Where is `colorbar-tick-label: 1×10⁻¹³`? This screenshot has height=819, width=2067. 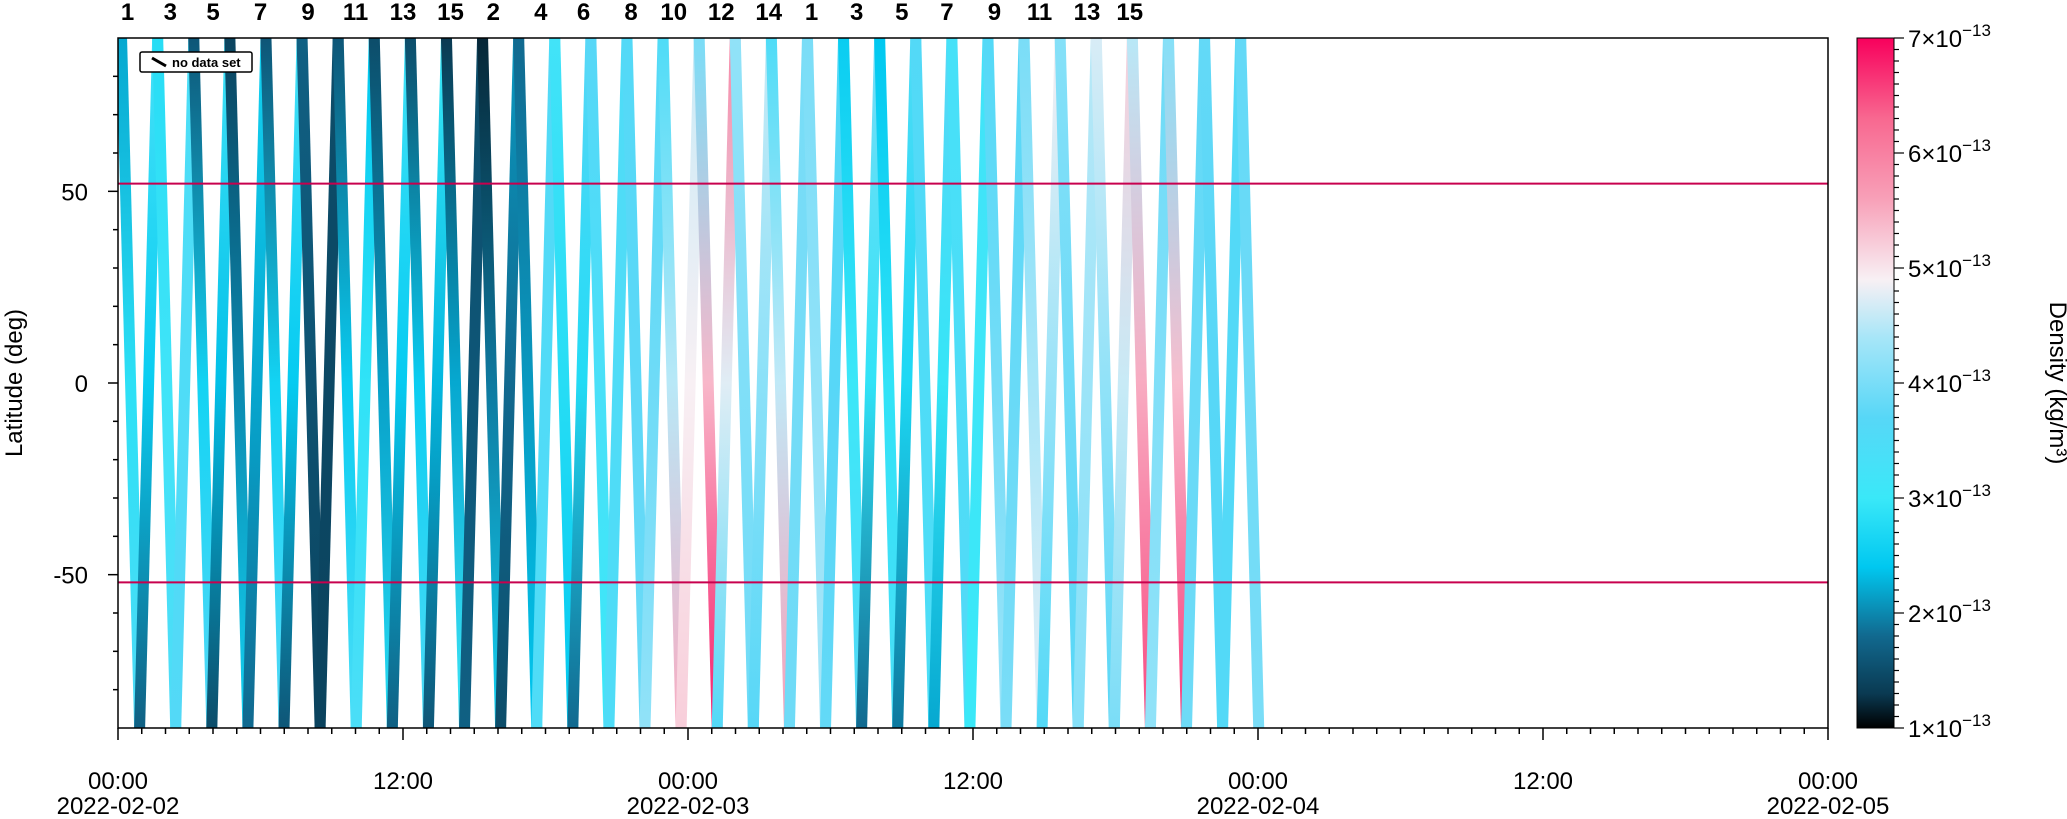
colorbar-tick-label: 1×10⁻¹³ is located at coordinates (1949, 727).